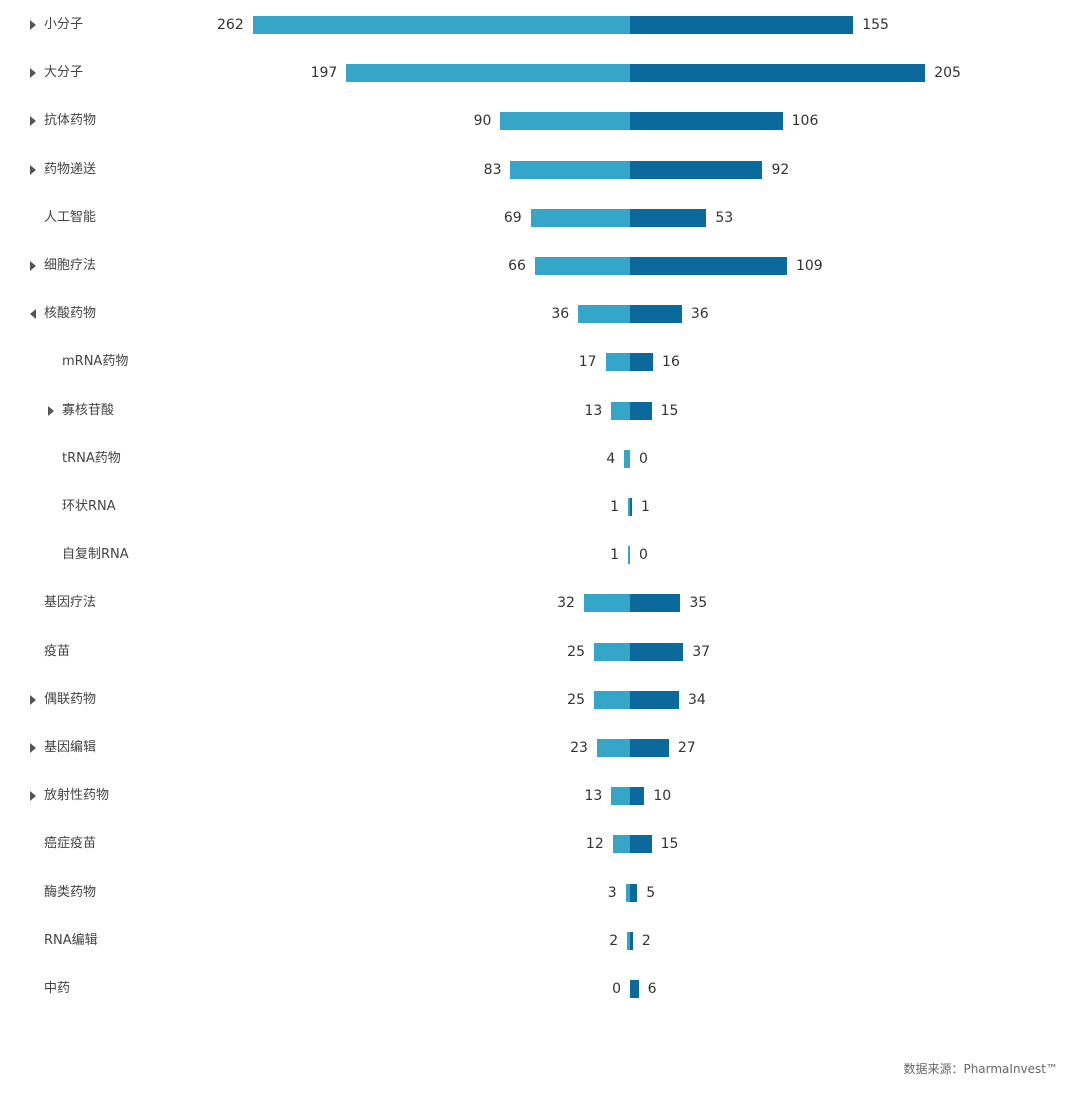 Image resolution: width=1080 pixels, height=1098 pixels. Describe the element at coordinates (699, 314) in the screenshot. I see `value-label-right: 36` at that location.